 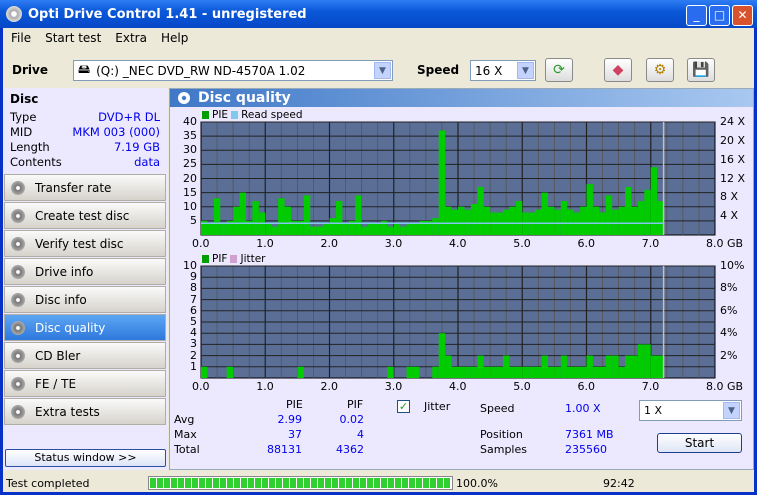 What do you see at coordinates (85, 299) in the screenshot?
I see `nav-disc-info: Disc info` at bounding box center [85, 299].